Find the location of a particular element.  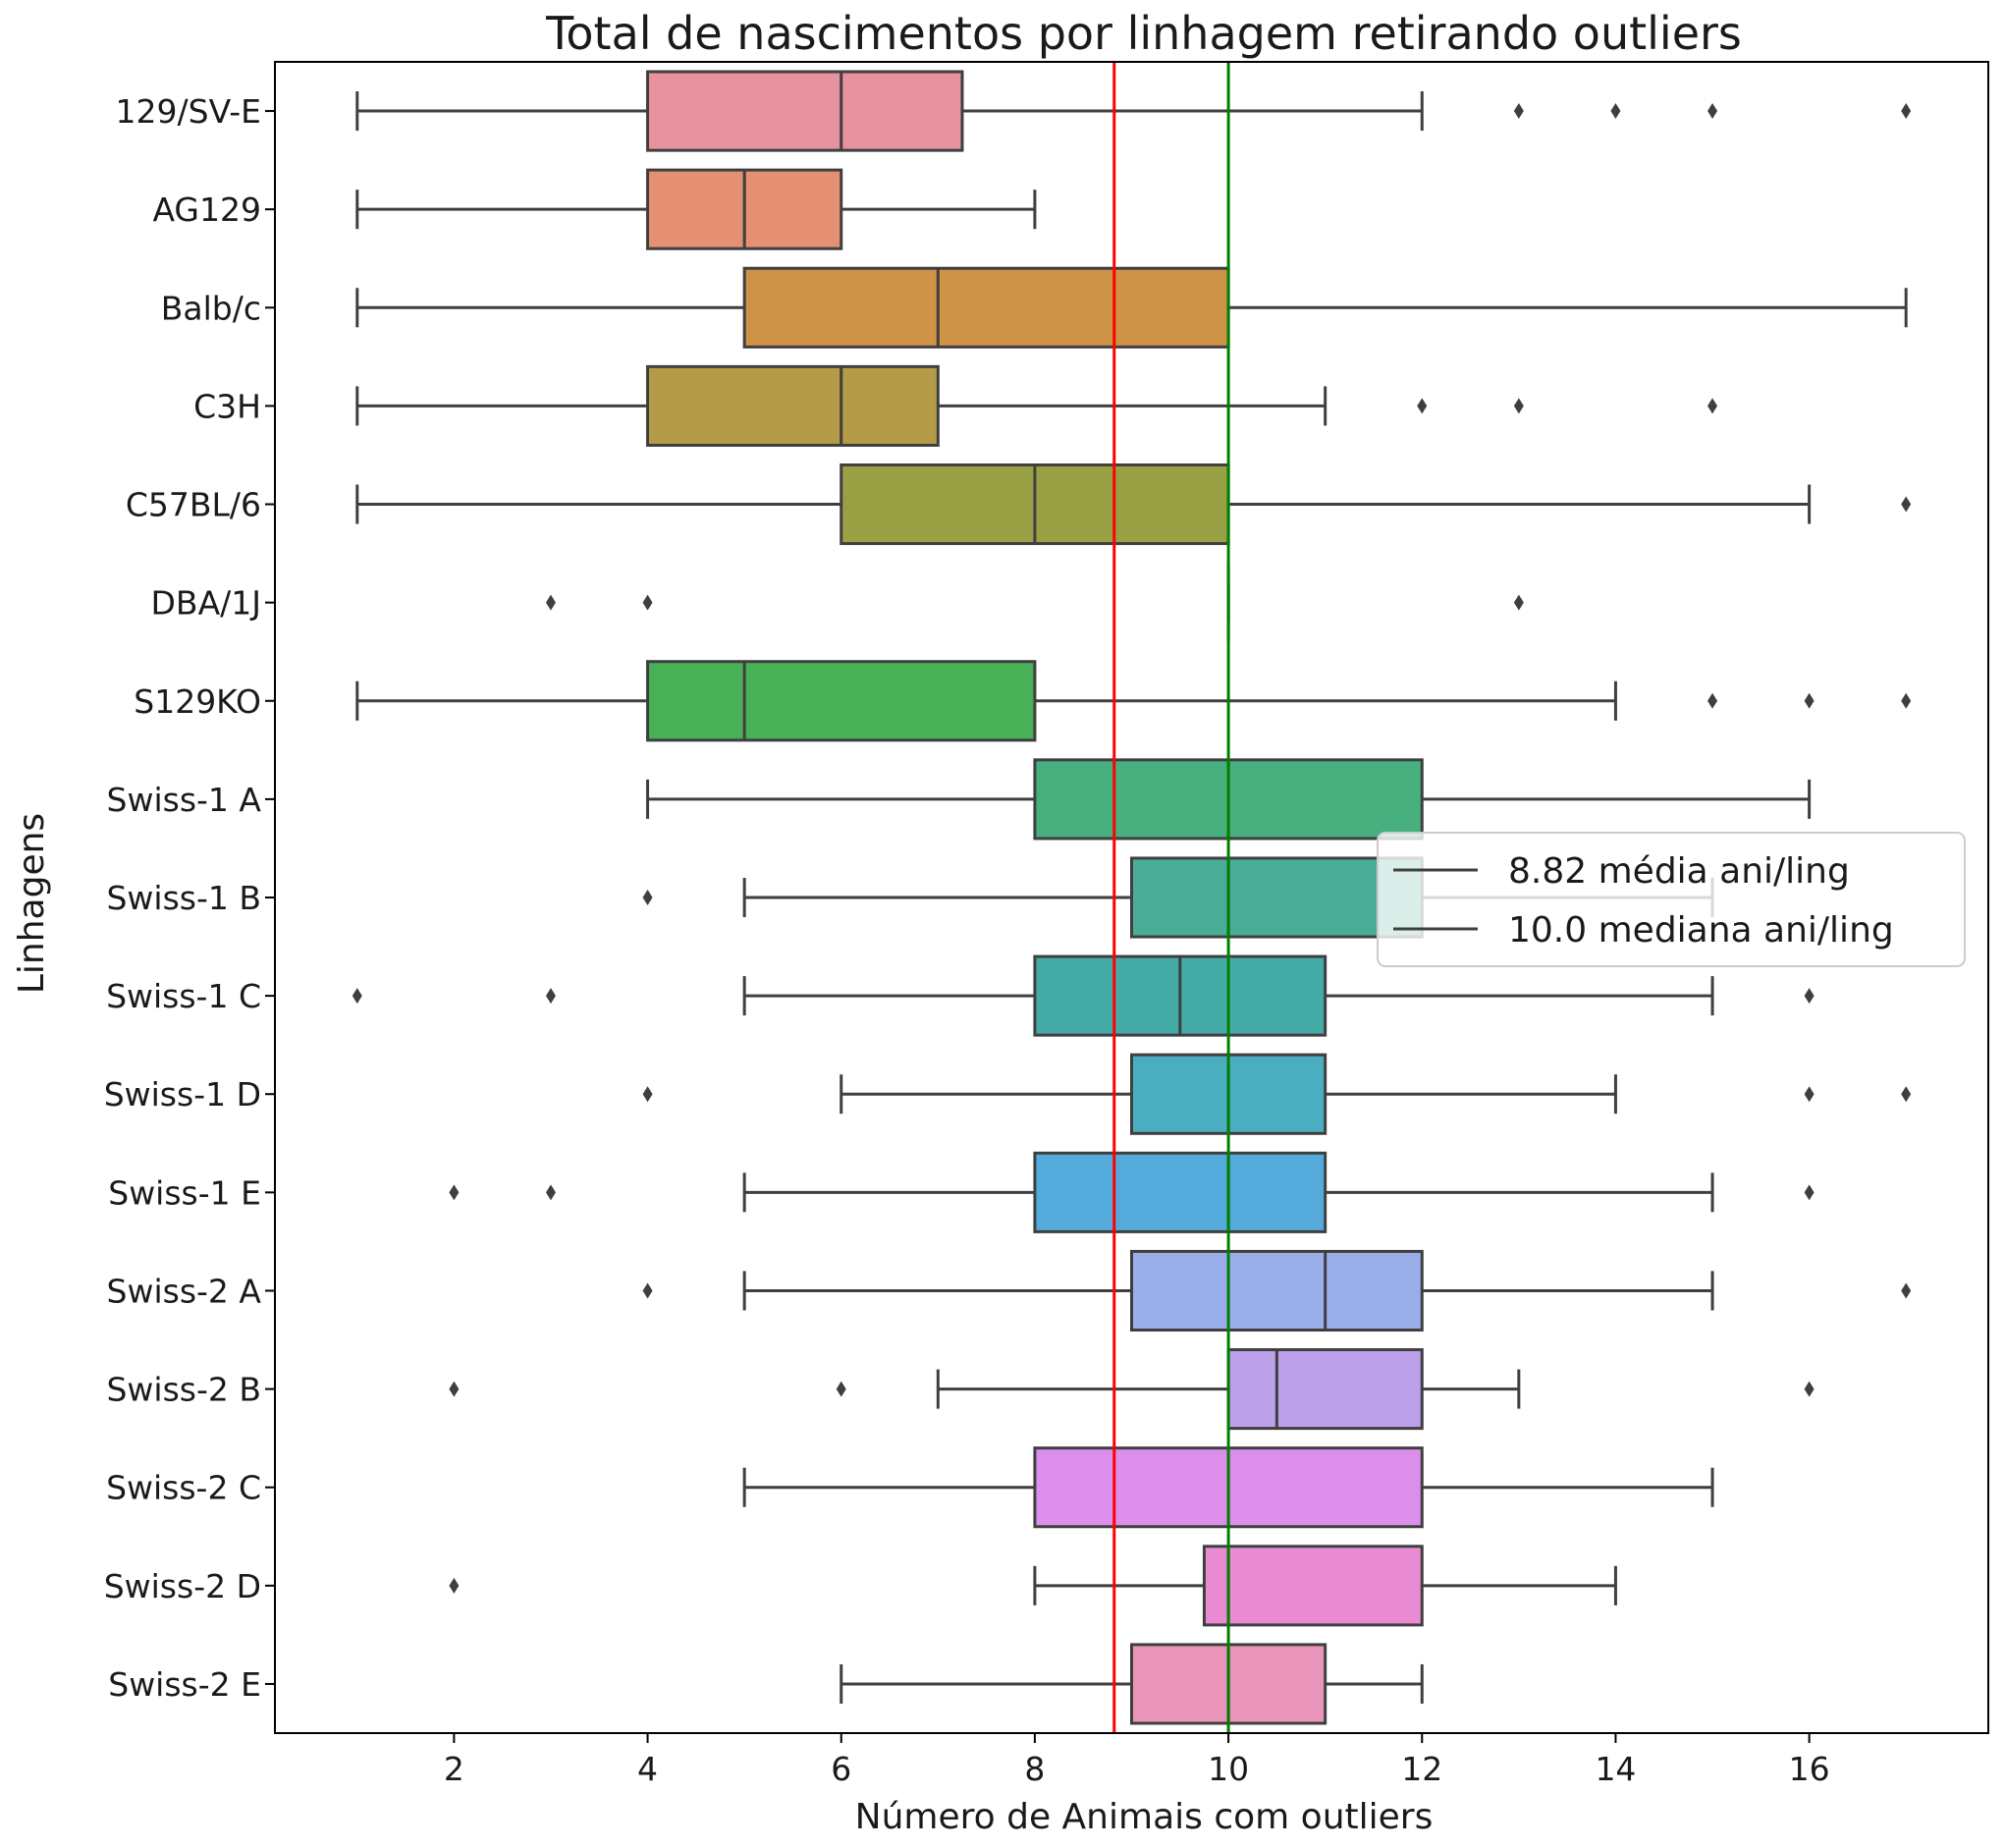

x-tick-label: 14 is located at coordinates (1616, 1769).